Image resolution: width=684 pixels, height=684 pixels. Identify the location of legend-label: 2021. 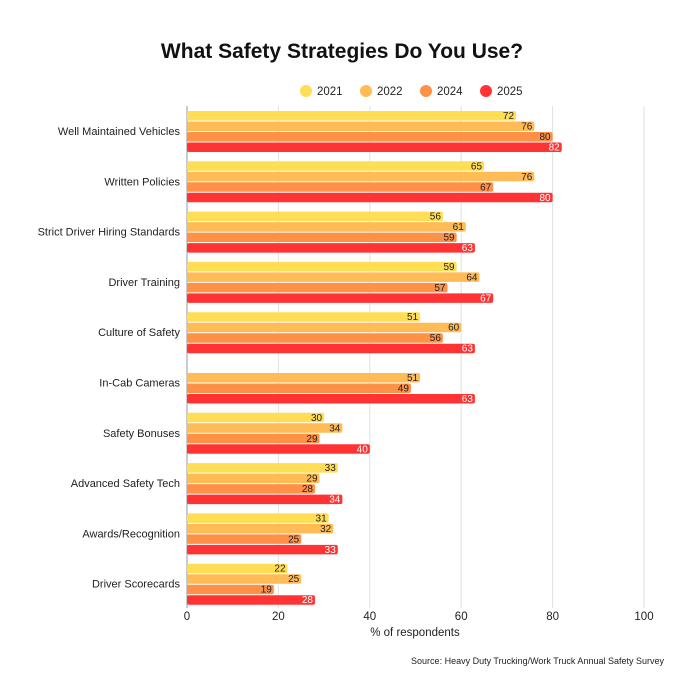
(330, 92).